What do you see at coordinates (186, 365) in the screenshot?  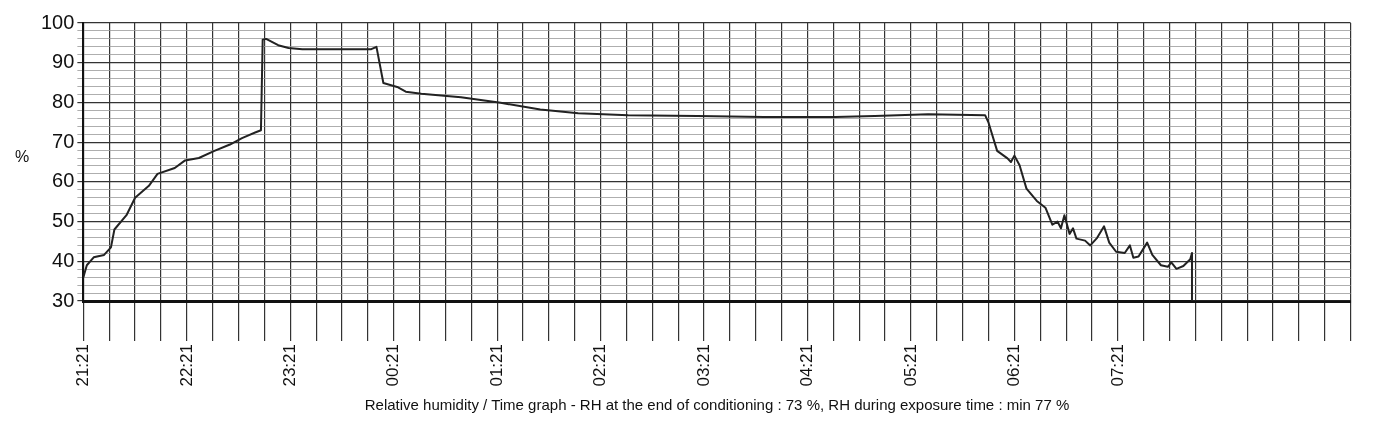 I see `x-tick-label: 22:21` at bounding box center [186, 365].